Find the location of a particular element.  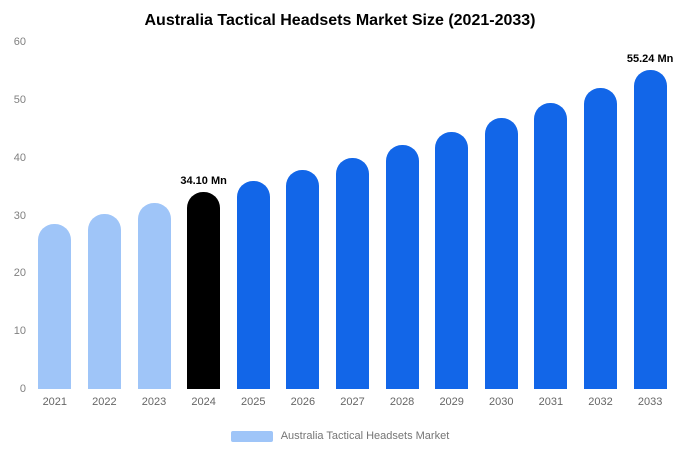

y-axis-tick-label: 20 is located at coordinates (19, 273).